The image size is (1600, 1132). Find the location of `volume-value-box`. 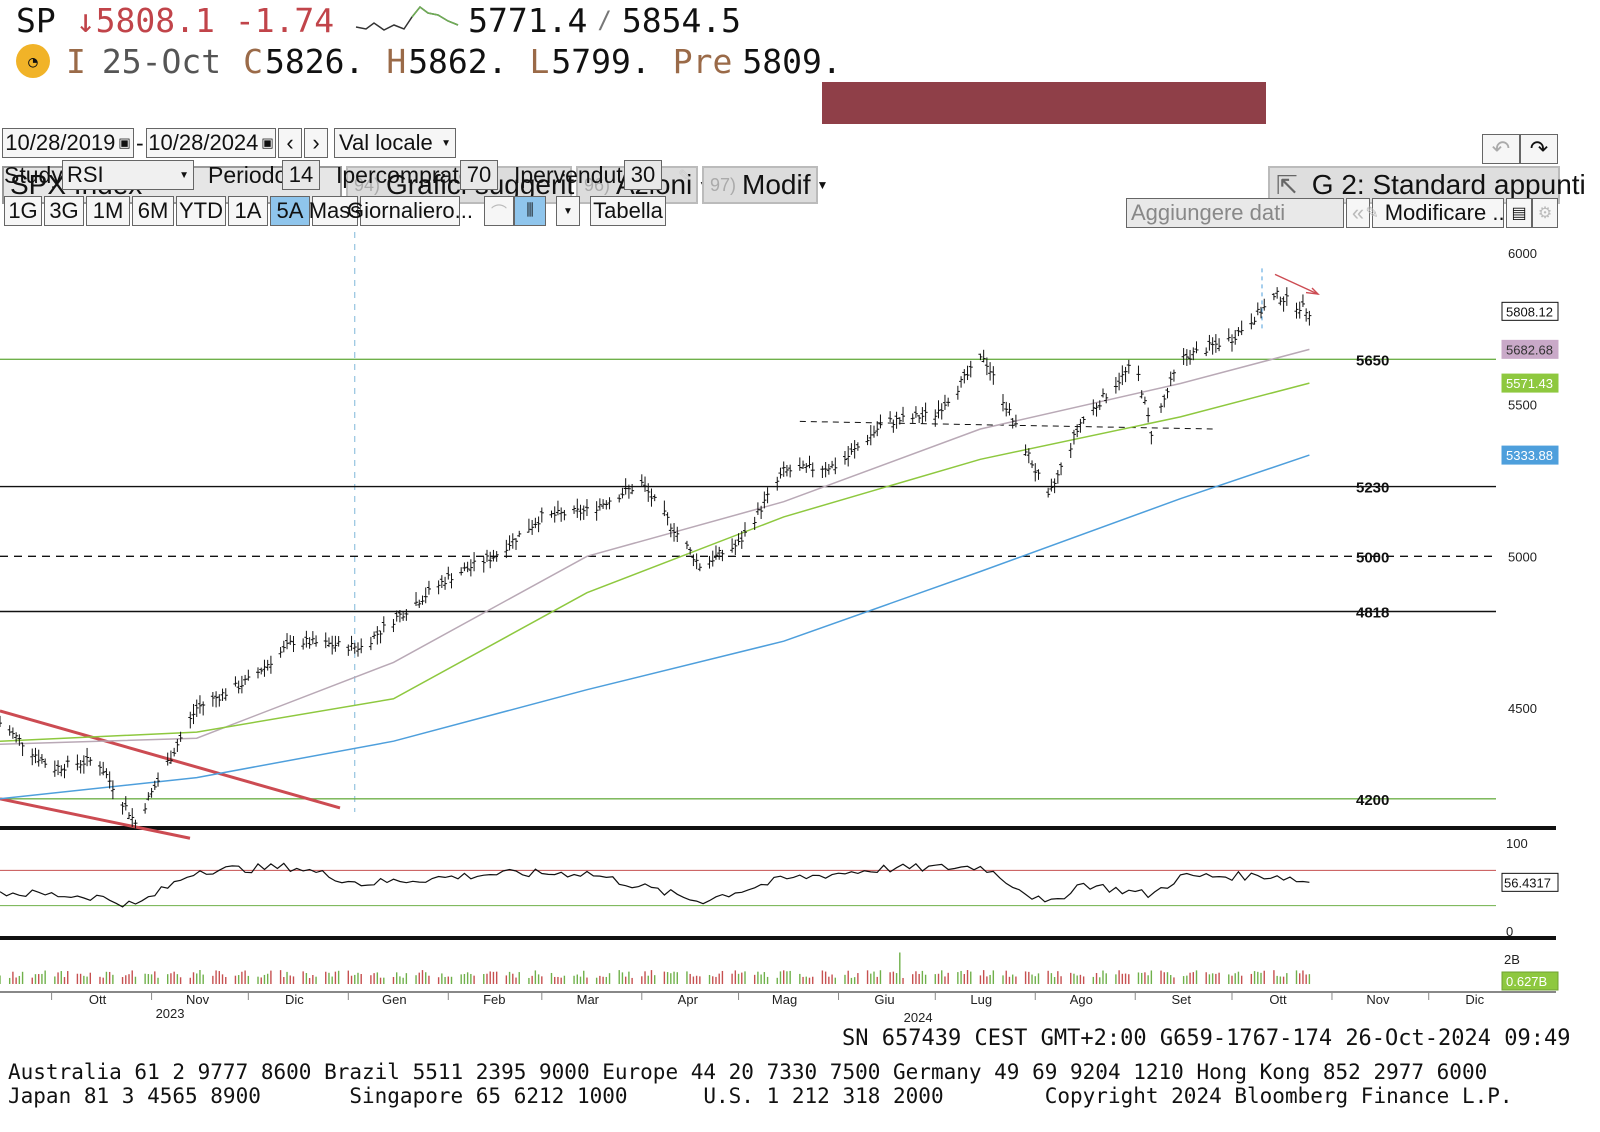

volume-value-box is located at coordinates (1530, 981).